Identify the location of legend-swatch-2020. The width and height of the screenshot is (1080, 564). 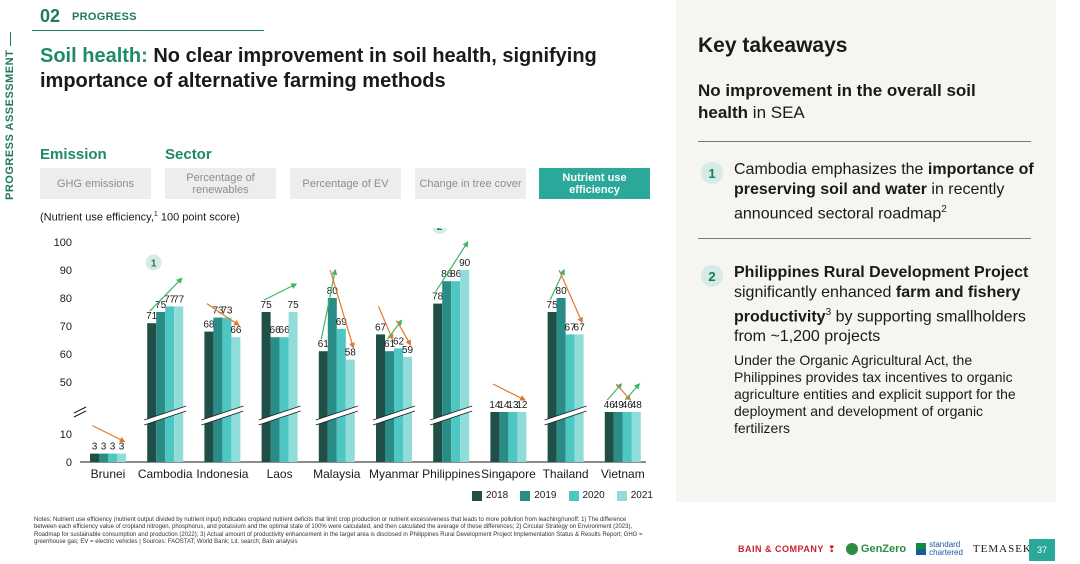
(573, 495).